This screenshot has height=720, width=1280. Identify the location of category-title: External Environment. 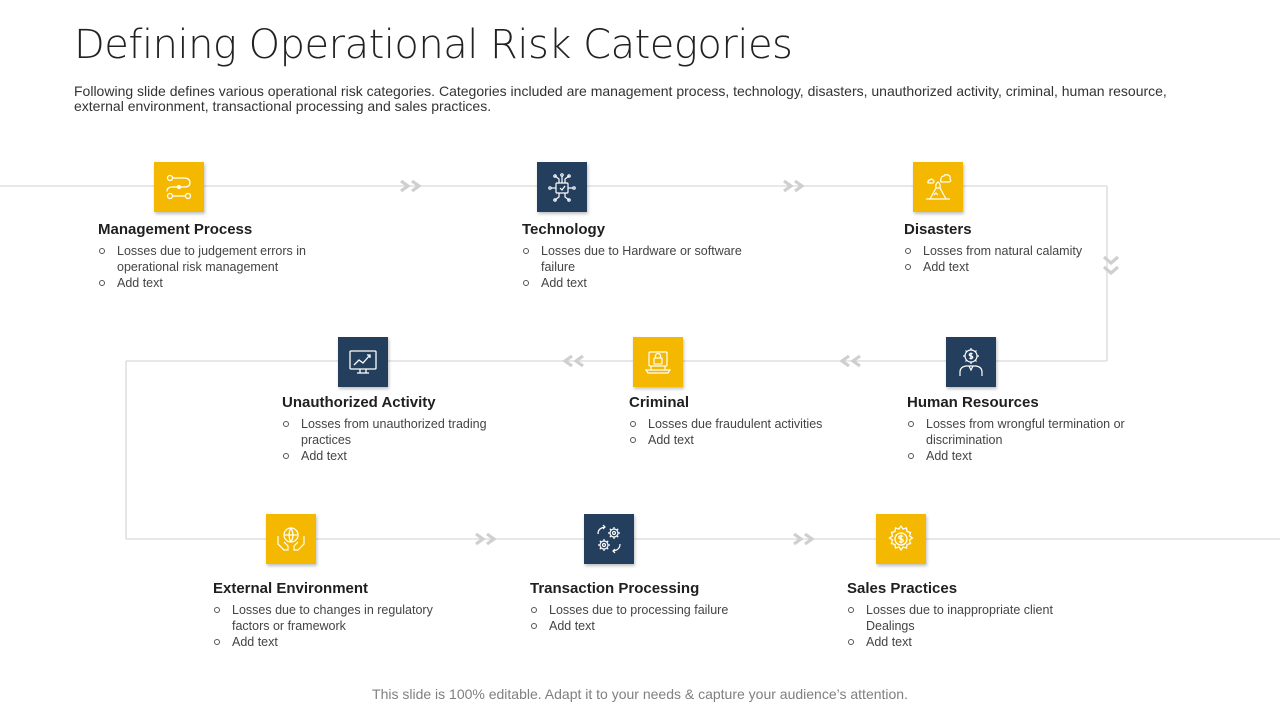
(291, 588).